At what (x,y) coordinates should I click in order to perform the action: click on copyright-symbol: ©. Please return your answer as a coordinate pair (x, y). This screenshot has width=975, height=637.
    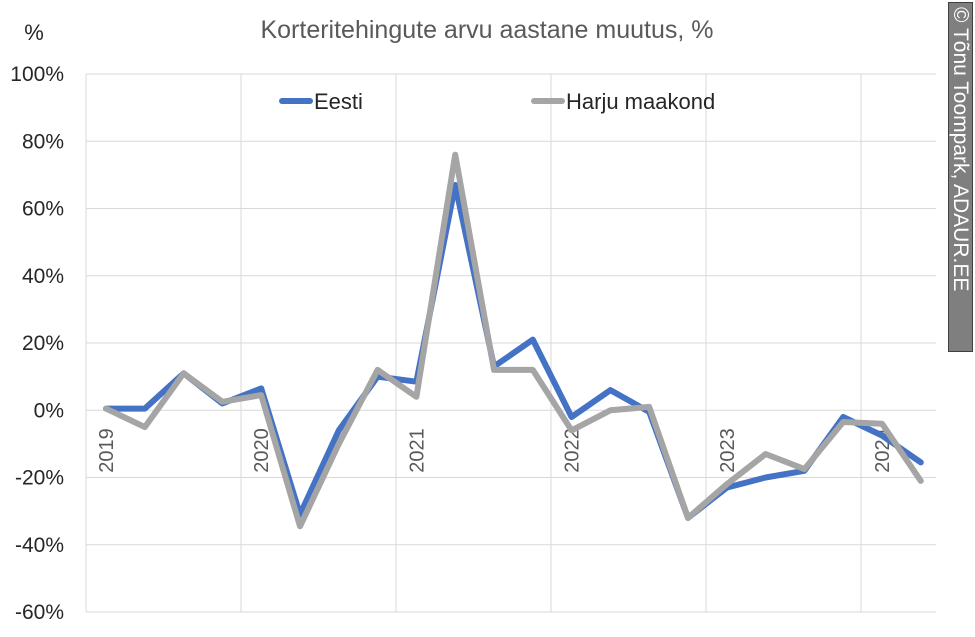
    Looking at the image, I should click on (960, 15).